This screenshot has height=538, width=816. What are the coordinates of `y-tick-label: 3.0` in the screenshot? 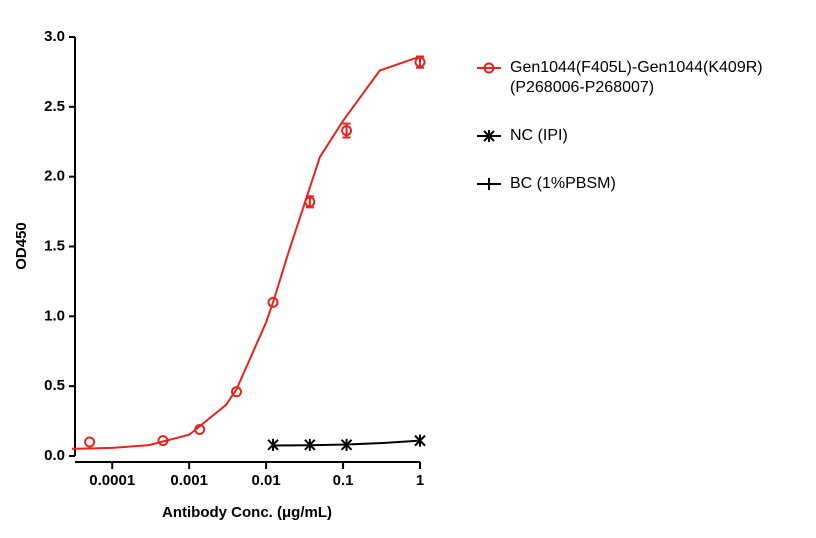 It's located at (54, 36).